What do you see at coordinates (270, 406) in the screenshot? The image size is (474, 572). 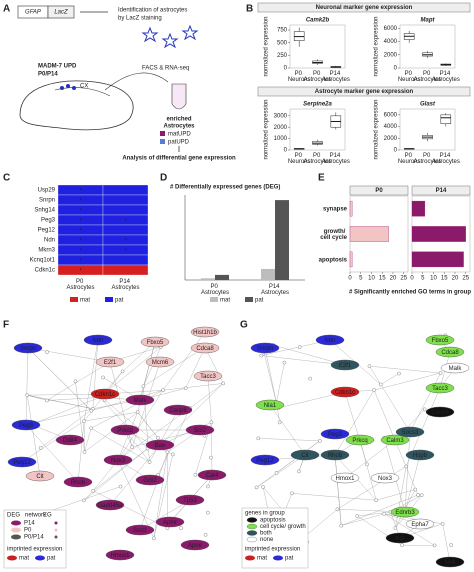 I see `node-label: Nla1` at bounding box center [270, 406].